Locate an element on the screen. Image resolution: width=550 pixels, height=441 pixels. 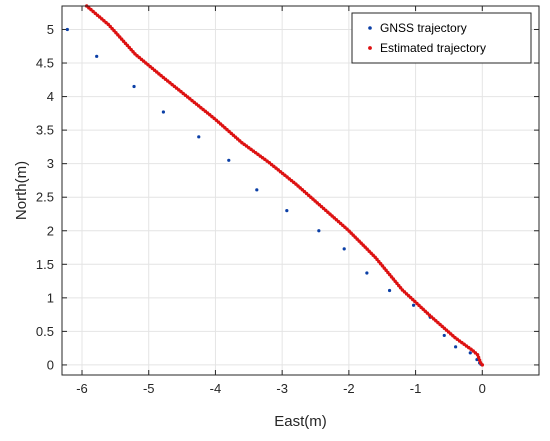
x-tick-label: -6 is located at coordinates (82, 388).